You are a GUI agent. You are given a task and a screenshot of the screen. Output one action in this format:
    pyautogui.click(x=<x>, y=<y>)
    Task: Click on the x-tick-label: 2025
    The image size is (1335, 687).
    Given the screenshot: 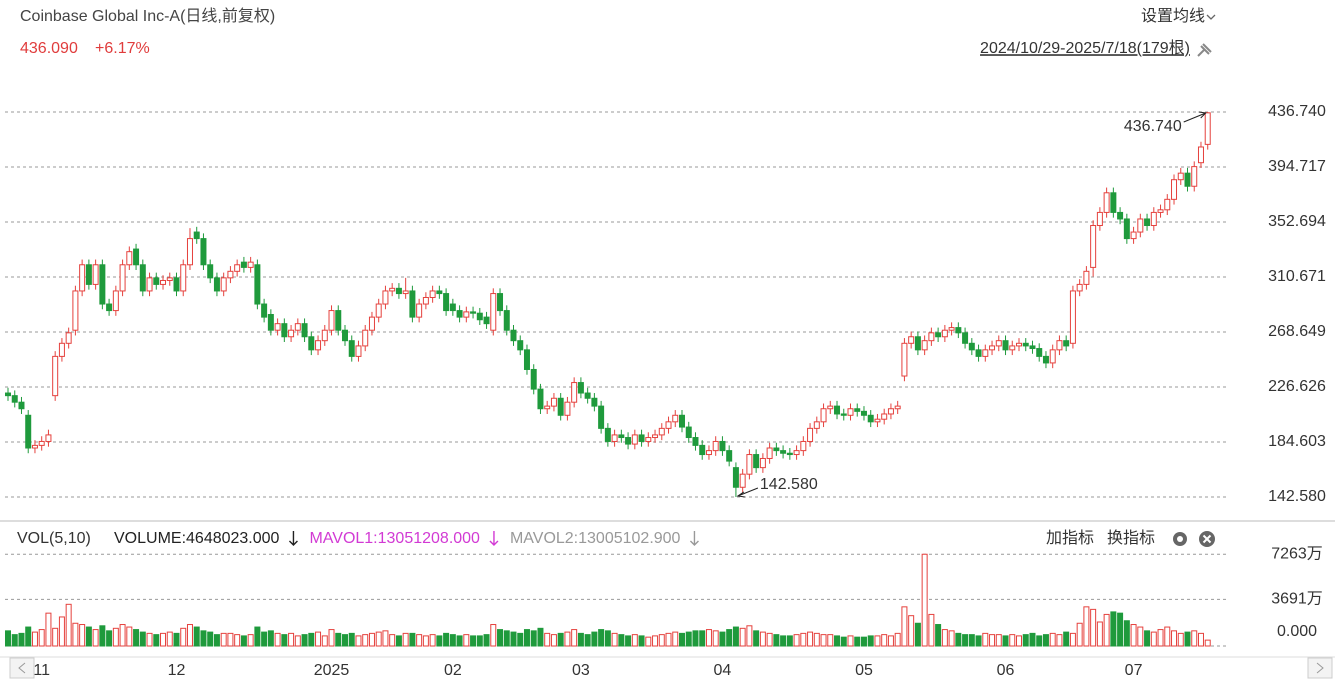 What is the action you would take?
    pyautogui.click(x=332, y=670)
    